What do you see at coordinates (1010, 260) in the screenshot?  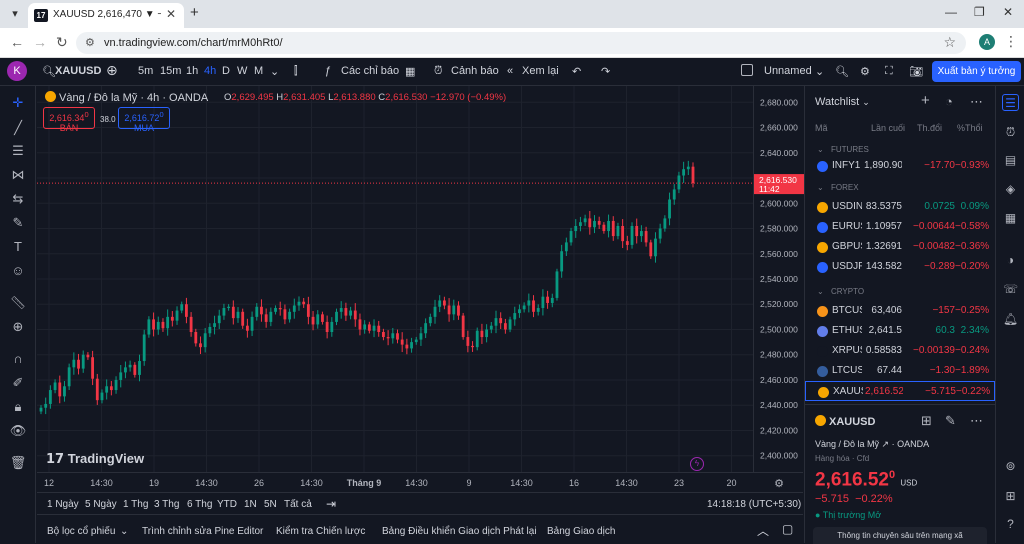 I see `chat-sidebar-icon: ◑` at bounding box center [1010, 260].